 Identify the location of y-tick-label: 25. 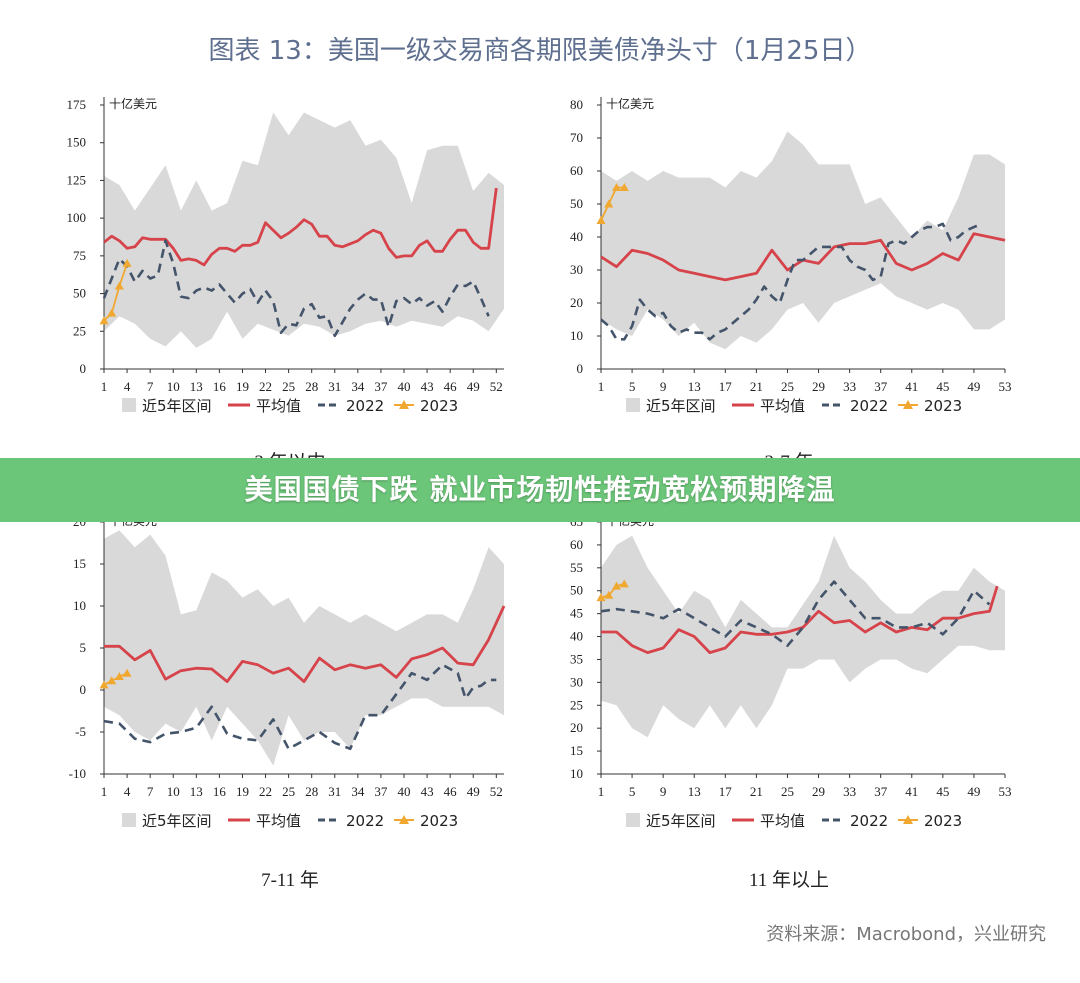
(79, 330).